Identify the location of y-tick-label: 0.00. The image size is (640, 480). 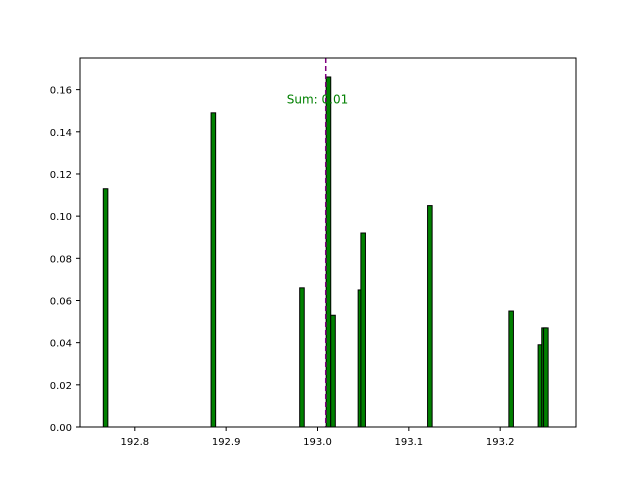
(61, 428).